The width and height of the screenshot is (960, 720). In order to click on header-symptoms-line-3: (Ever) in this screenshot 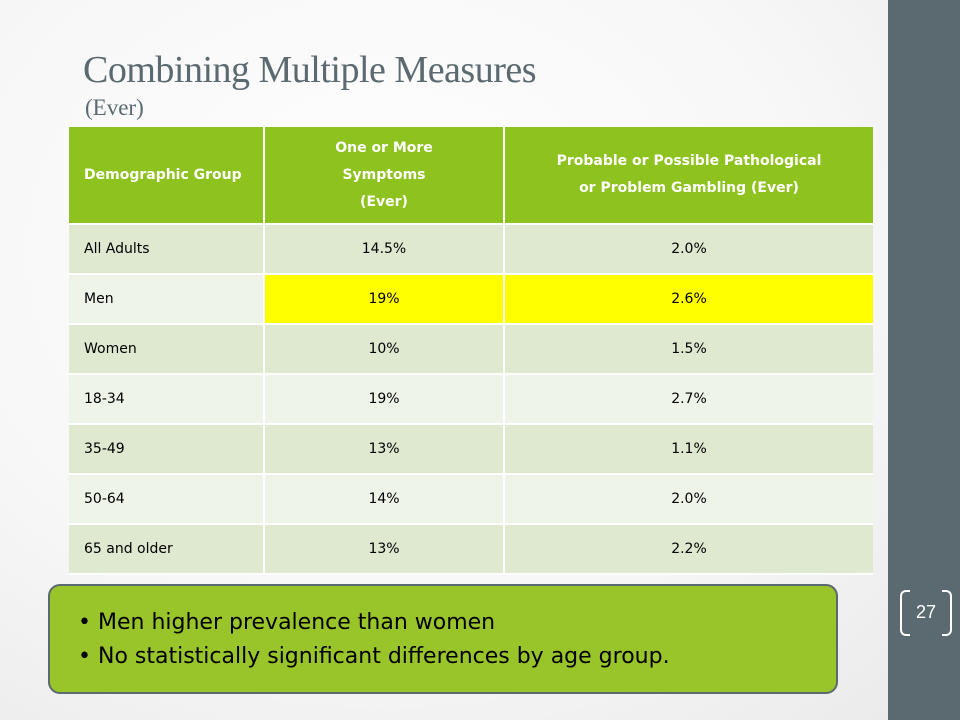, I will do `click(384, 201)`.